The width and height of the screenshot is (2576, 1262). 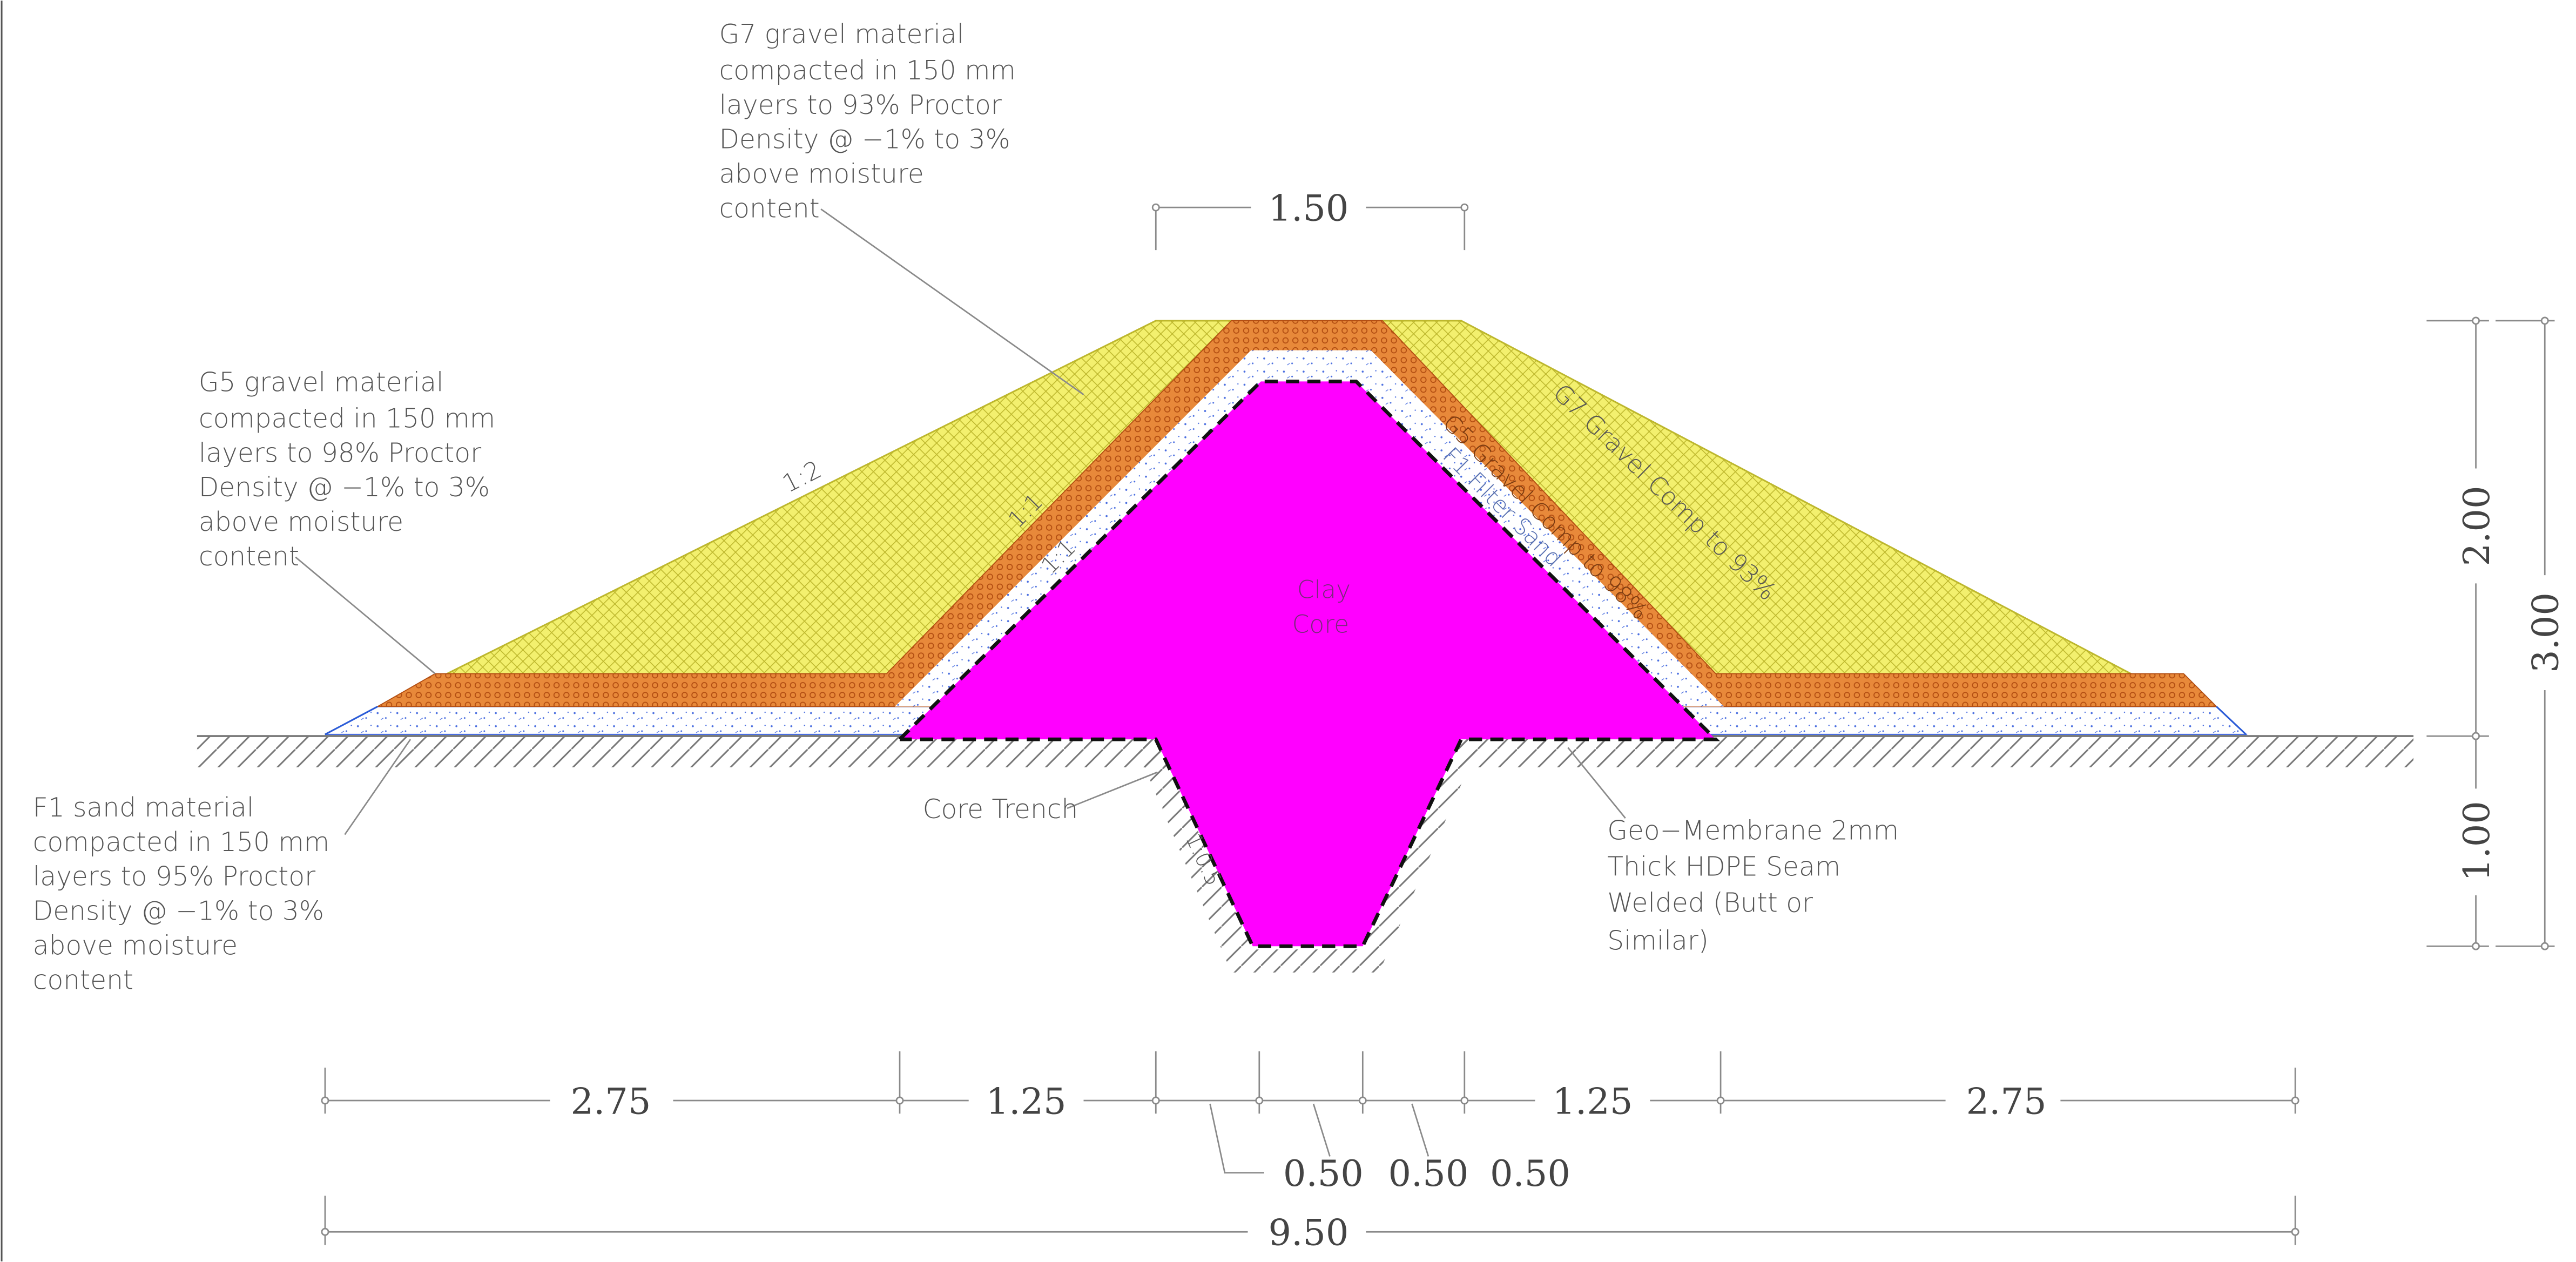 What do you see at coordinates (1324, 590) in the screenshot?
I see `clay-core-label-line: Clay` at bounding box center [1324, 590].